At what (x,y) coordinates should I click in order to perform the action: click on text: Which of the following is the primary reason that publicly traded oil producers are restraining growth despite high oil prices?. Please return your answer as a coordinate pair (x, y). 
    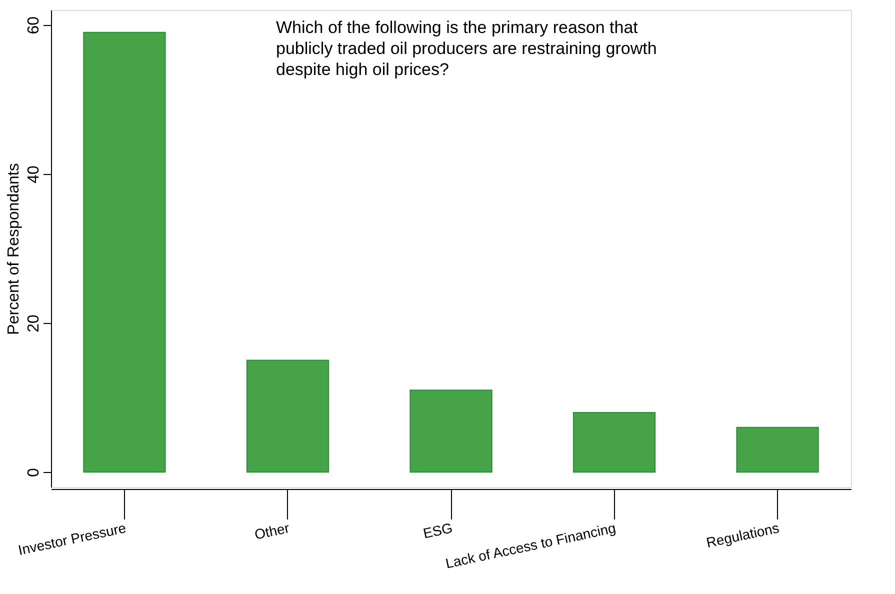
    Looking at the image, I should click on (466, 48).